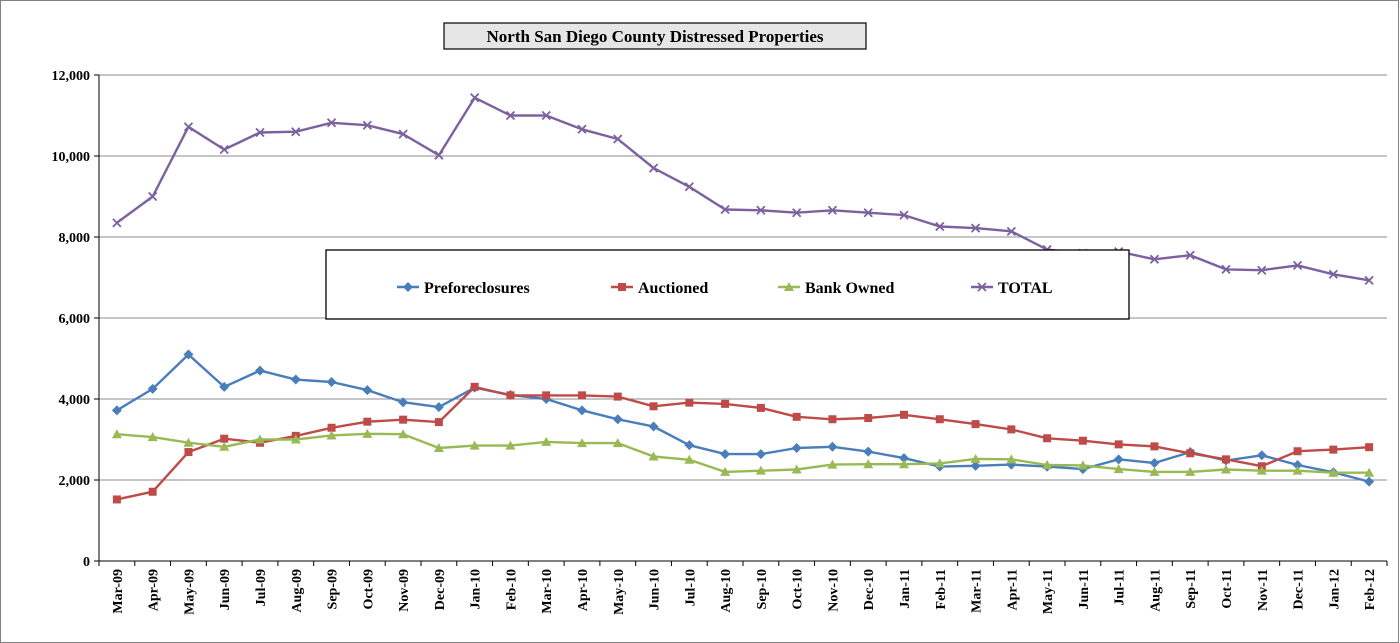  What do you see at coordinates (905, 589) in the screenshot?
I see `x-tick-label: Jan-11` at bounding box center [905, 589].